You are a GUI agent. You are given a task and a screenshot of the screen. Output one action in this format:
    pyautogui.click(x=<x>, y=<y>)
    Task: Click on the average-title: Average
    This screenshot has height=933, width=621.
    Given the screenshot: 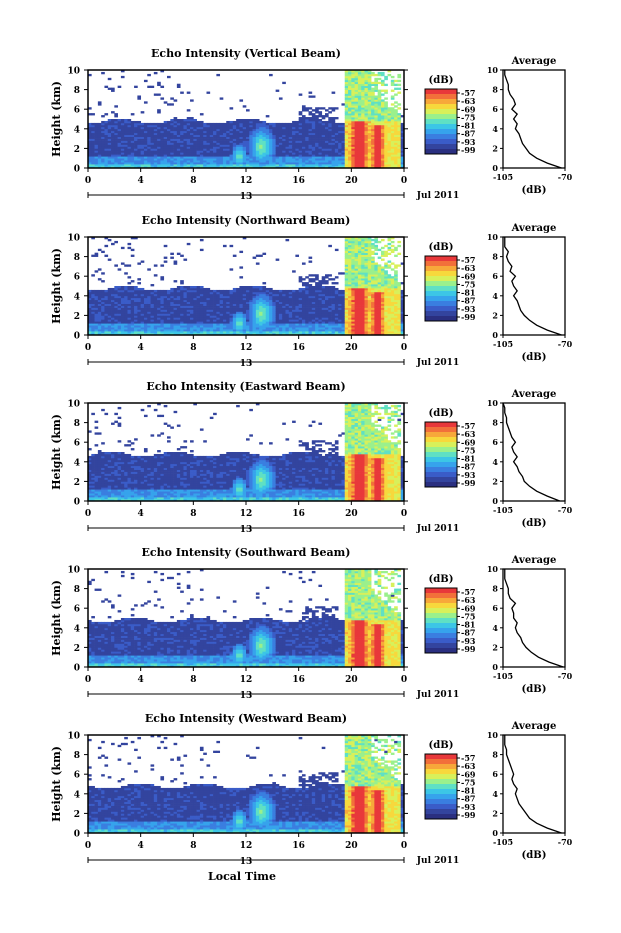 What is the action you would take?
    pyautogui.click(x=534, y=61)
    